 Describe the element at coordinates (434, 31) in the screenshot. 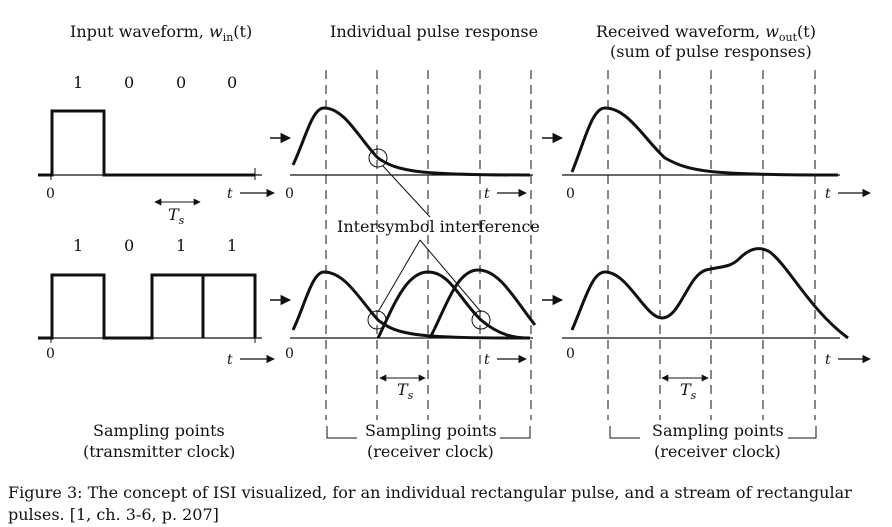

I see `pulse-response-title: Individual pulse response` at that location.